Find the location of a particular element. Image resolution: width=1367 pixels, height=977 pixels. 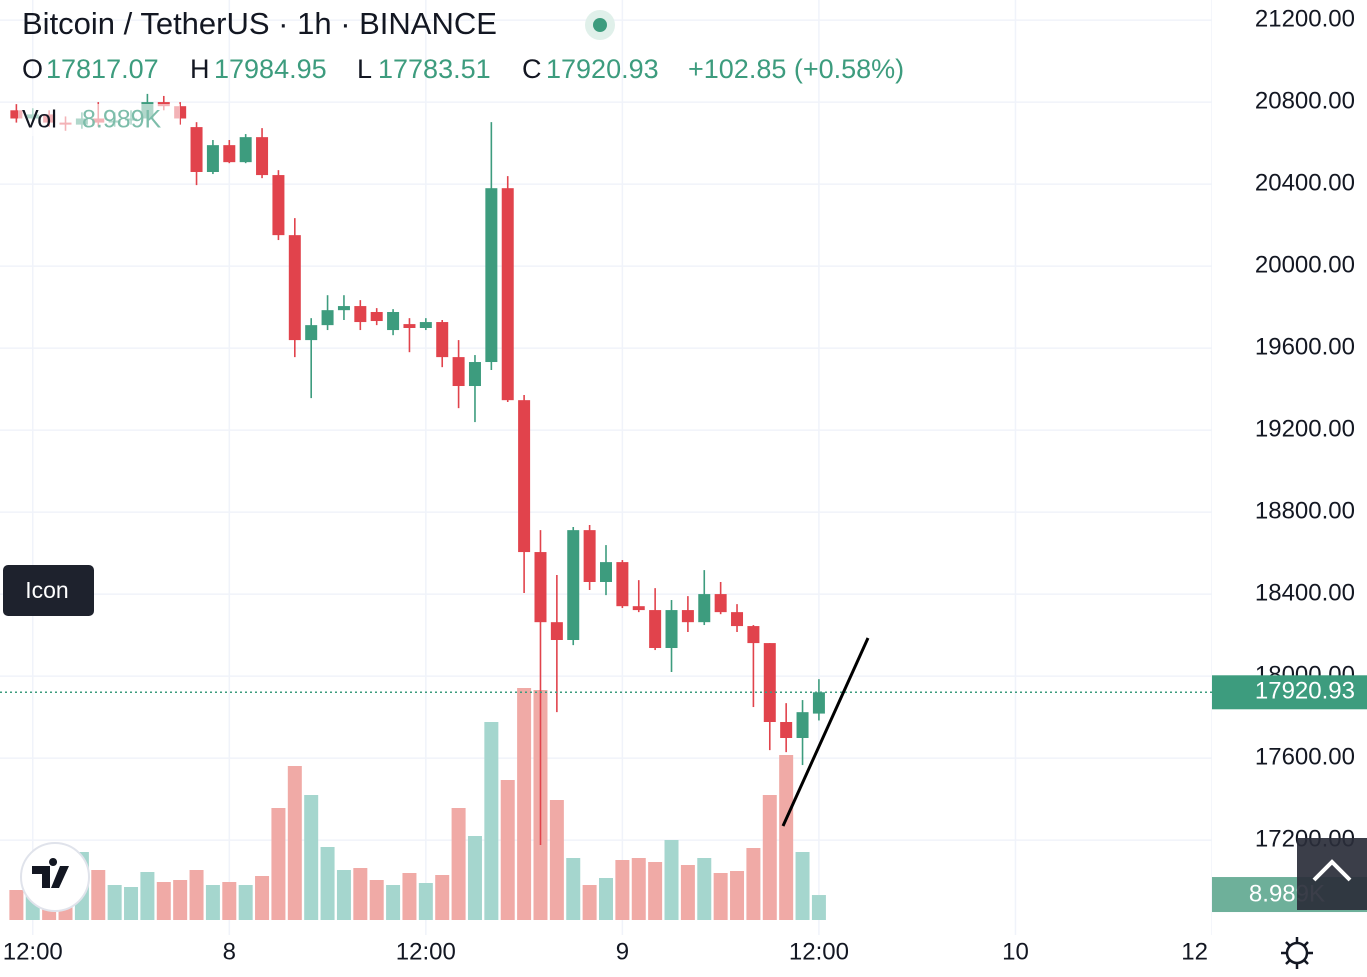

tooltip-box is located at coordinates (48, 590).